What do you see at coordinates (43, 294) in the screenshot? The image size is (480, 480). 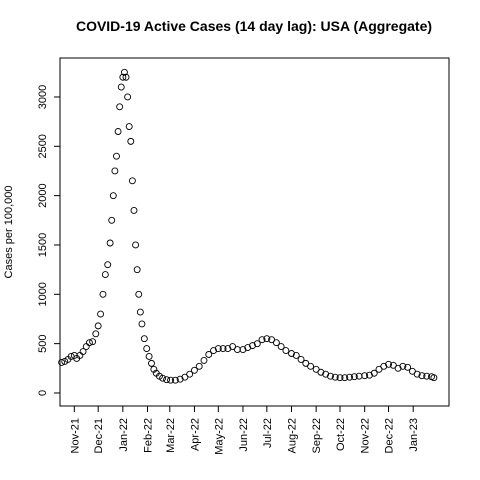 I see `y-tick-label: 1000` at bounding box center [43, 294].